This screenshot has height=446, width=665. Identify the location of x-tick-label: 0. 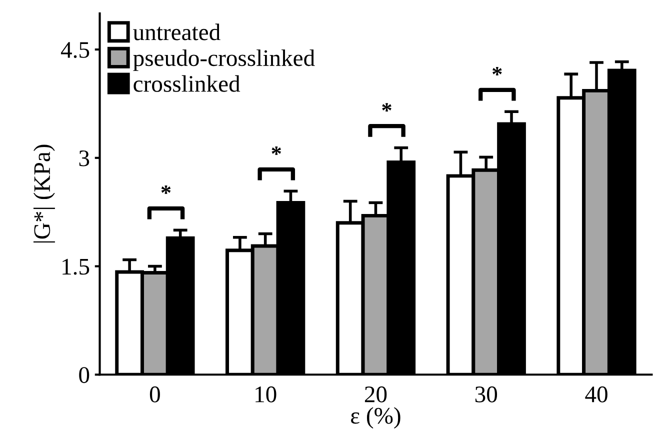
(155, 394).